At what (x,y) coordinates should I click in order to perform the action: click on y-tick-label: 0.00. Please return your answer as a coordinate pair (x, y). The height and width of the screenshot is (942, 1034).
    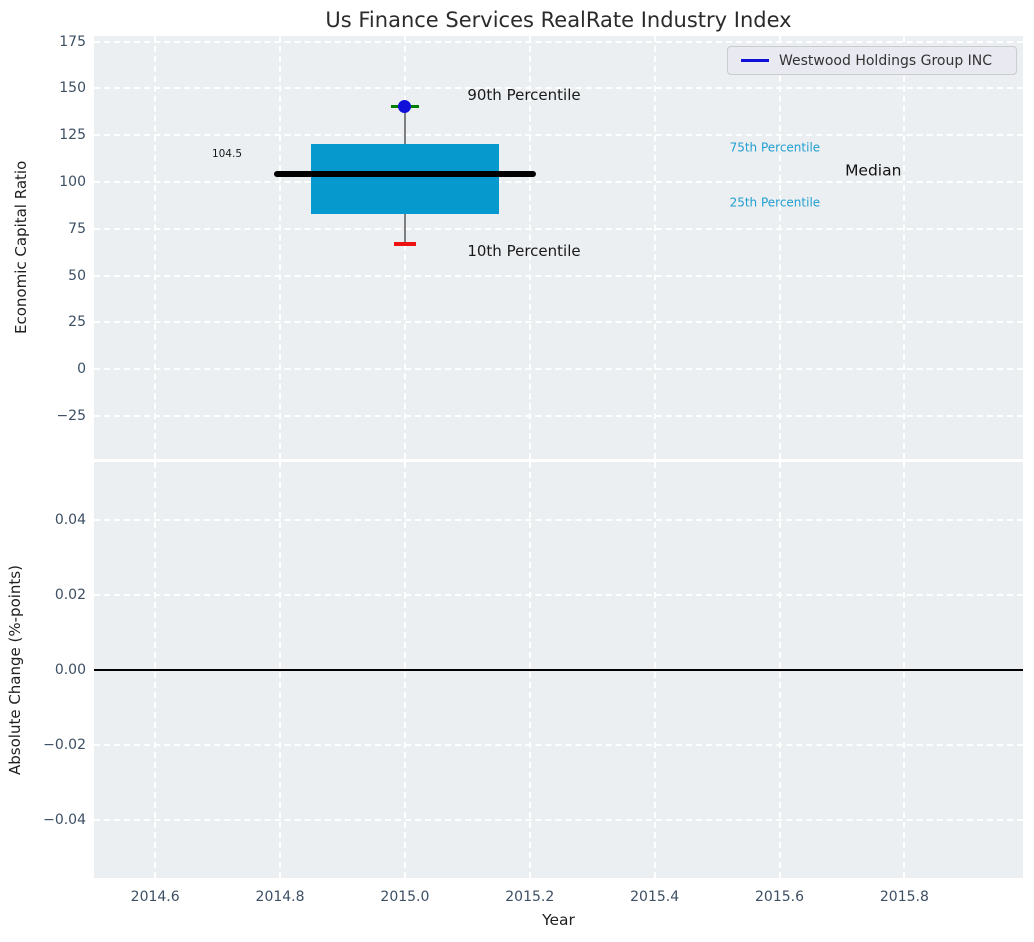
    Looking at the image, I should click on (70, 670).